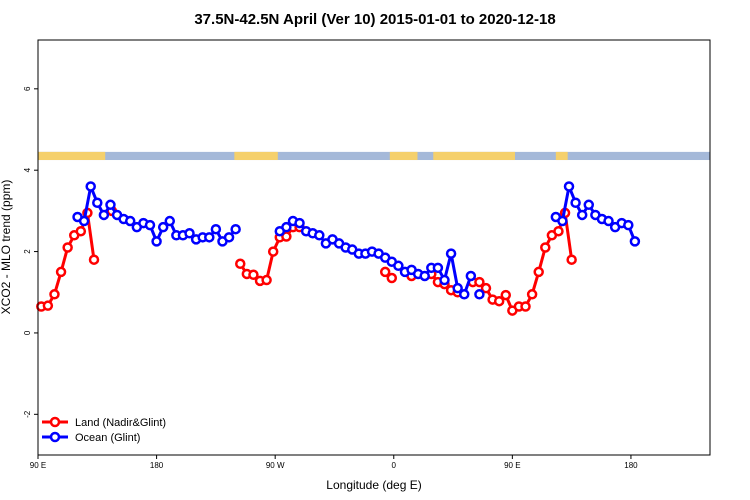 The width and height of the screenshot is (750, 500). Describe the element at coordinates (104, 430) in the screenshot. I see `legend: Land (Nadir&Glint) Ocean (Glint)` at that location.